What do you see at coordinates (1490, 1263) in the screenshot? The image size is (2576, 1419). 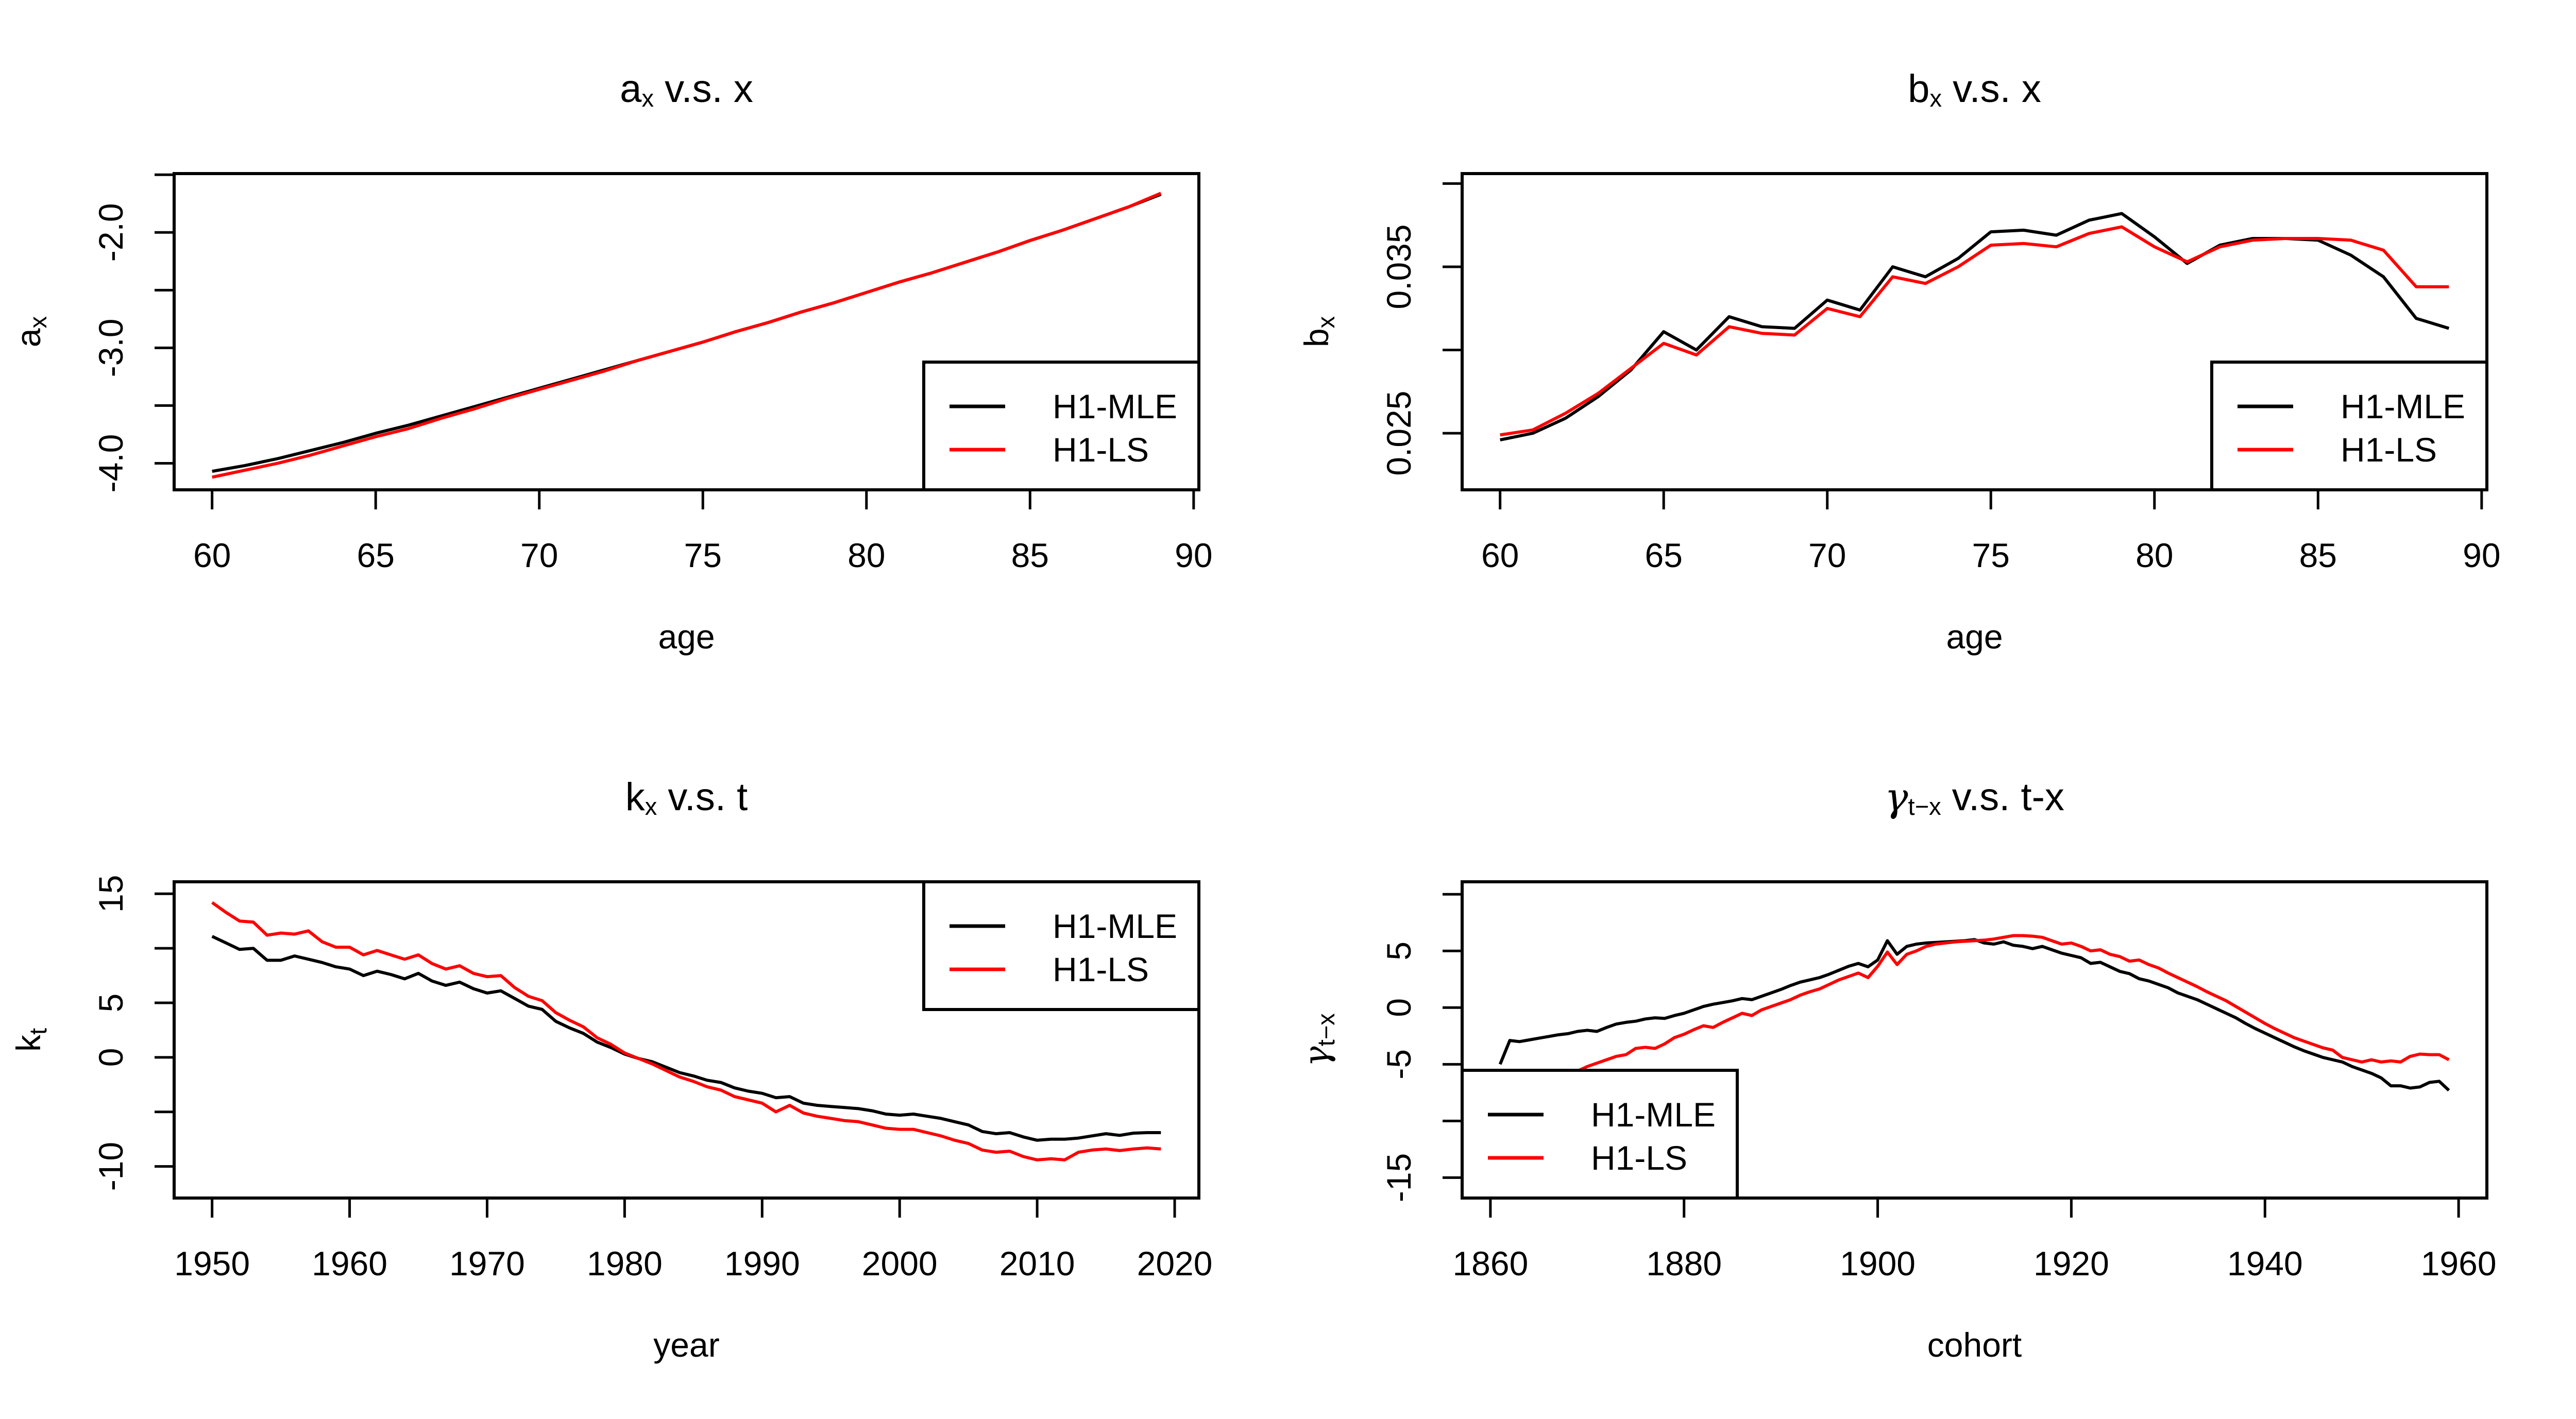 I see `x-tick-label: 1860` at bounding box center [1490, 1263].